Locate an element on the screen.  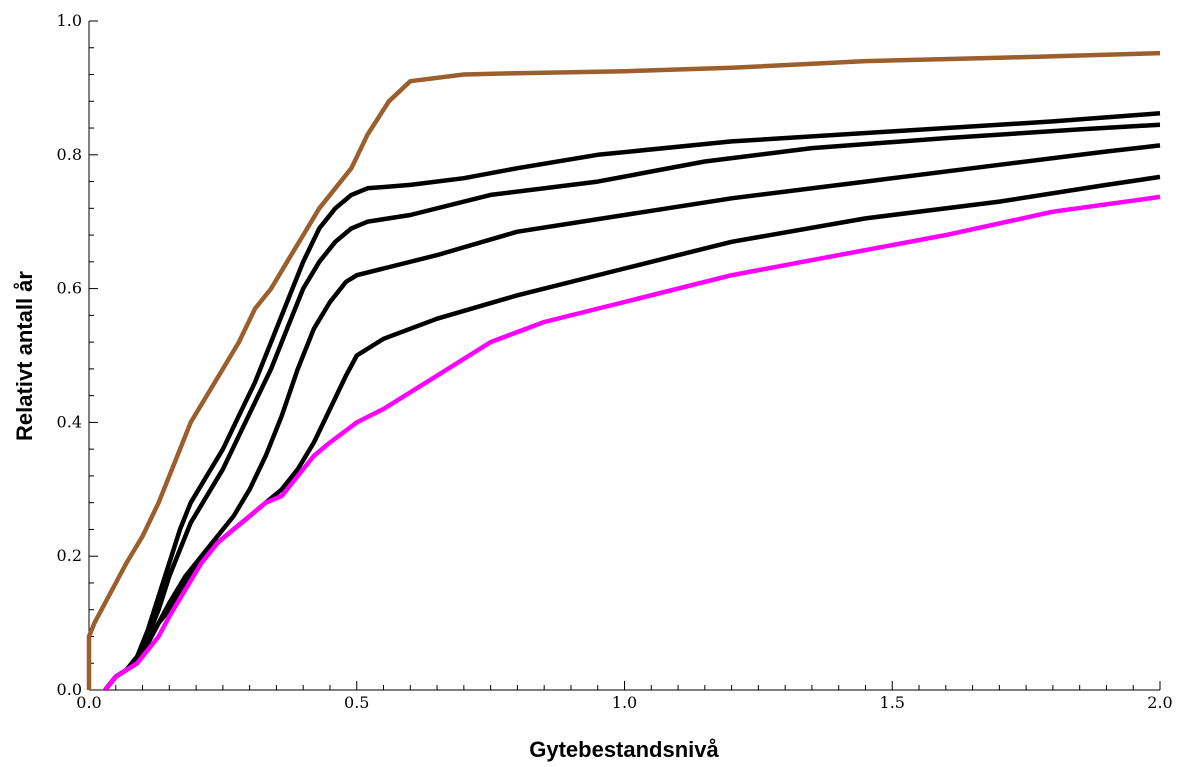
x-tick-label: 1.5 is located at coordinates (892, 702).